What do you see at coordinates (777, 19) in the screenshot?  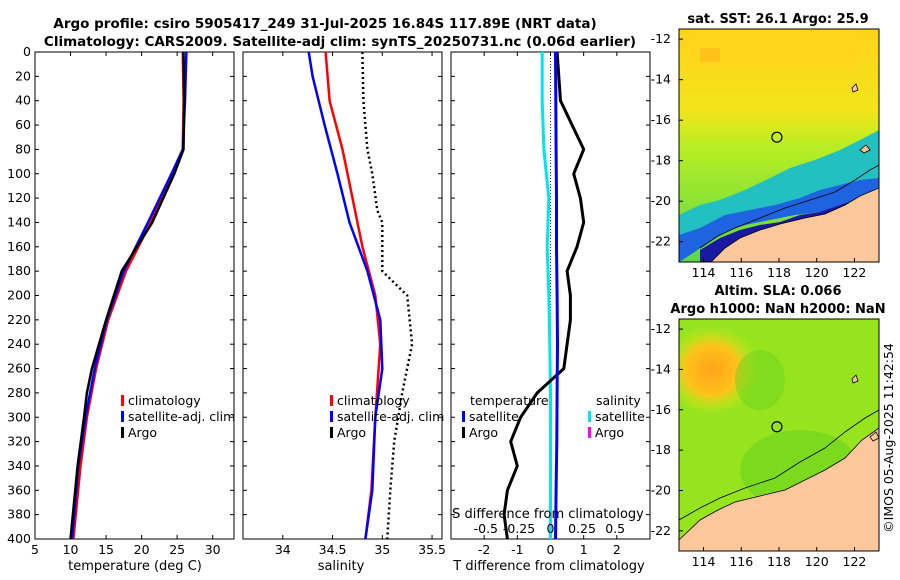 I see `sst-map-title: sat. SST: 26.1 Argo: 25.9` at bounding box center [777, 19].